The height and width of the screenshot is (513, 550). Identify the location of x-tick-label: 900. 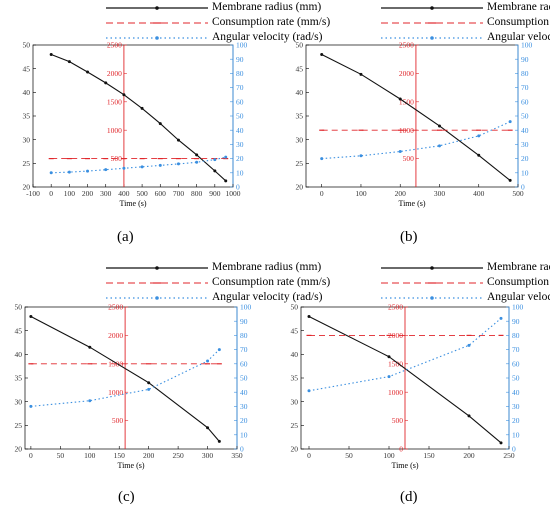
(215, 193).